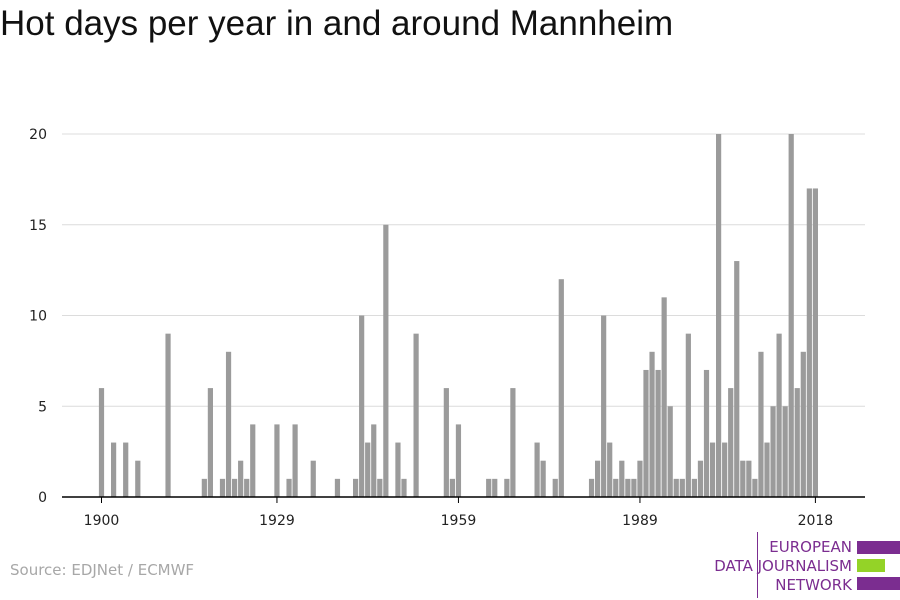 This screenshot has height=600, width=900. I want to click on source-note: Source: EDJNet / ECMWF, so click(102, 570).